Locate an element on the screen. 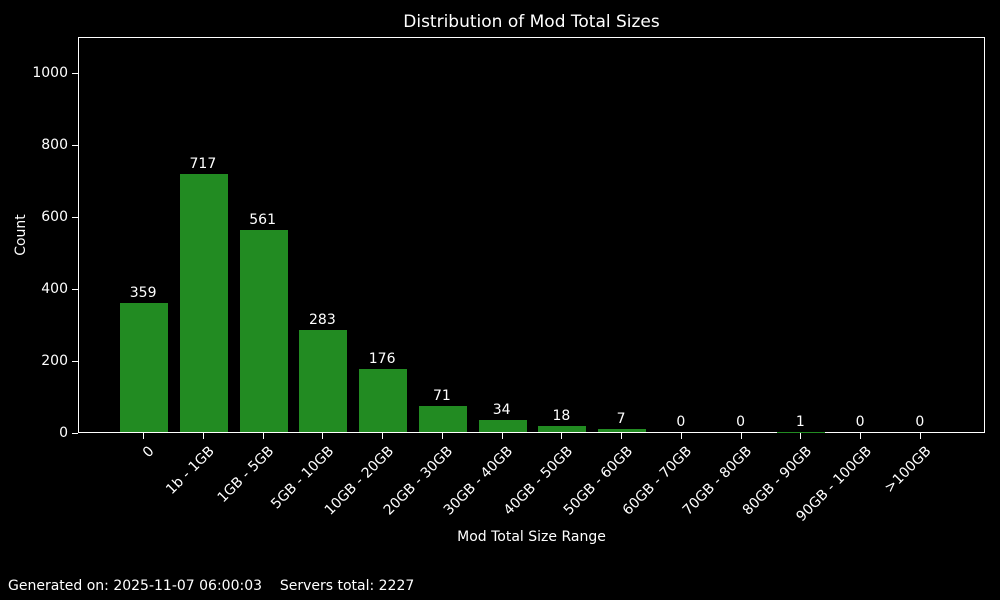  bar-value-label: 1 is located at coordinates (800, 421).